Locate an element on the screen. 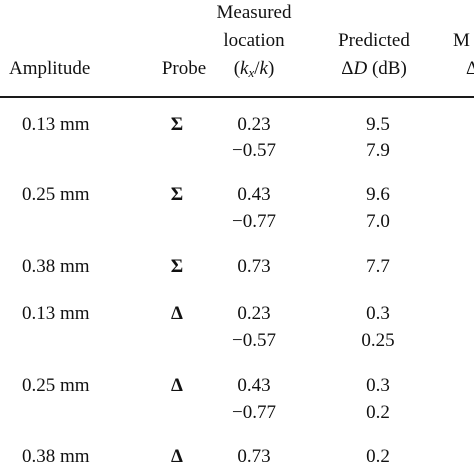 Image resolution: width=474 pixels, height=474 pixels. header-measured-partial-line2: Δ is located at coordinates (470, 68).